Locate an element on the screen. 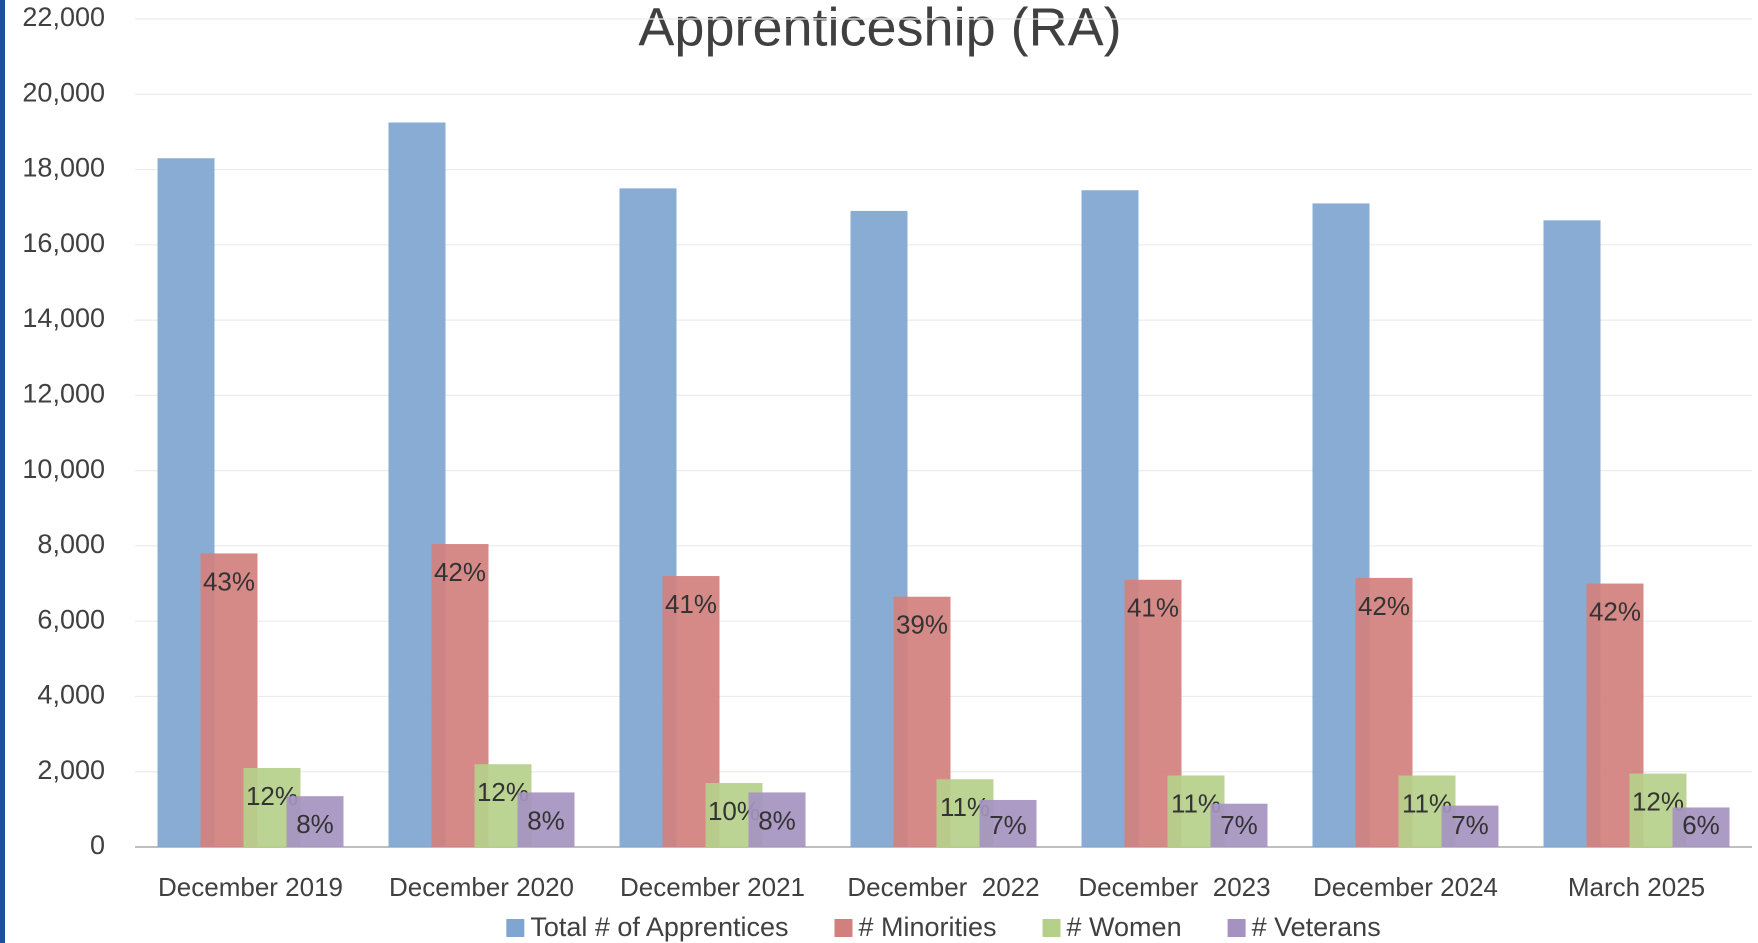 This screenshot has width=1758, height=943. x-tick-label: December 2021 is located at coordinates (712, 887).